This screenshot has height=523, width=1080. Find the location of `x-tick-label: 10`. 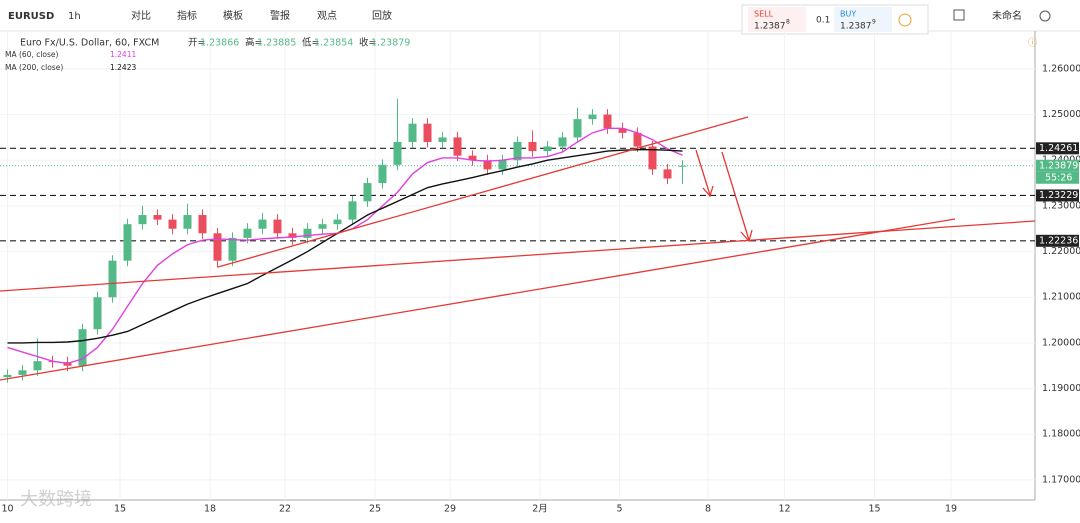

x-tick-label: 10 is located at coordinates (7, 509).